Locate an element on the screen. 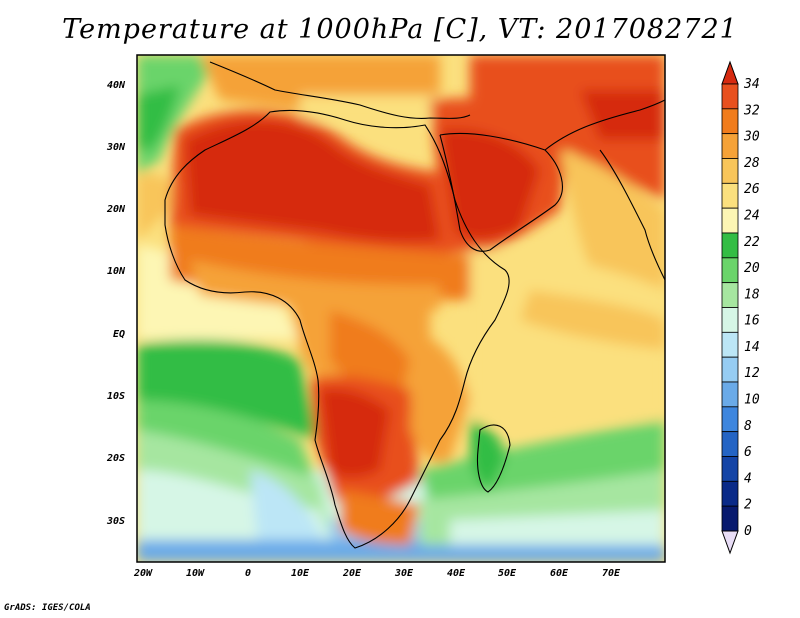 Image resolution: width=800 pixels, height=618 pixels. colorbar-label: 34 is located at coordinates (751, 84).